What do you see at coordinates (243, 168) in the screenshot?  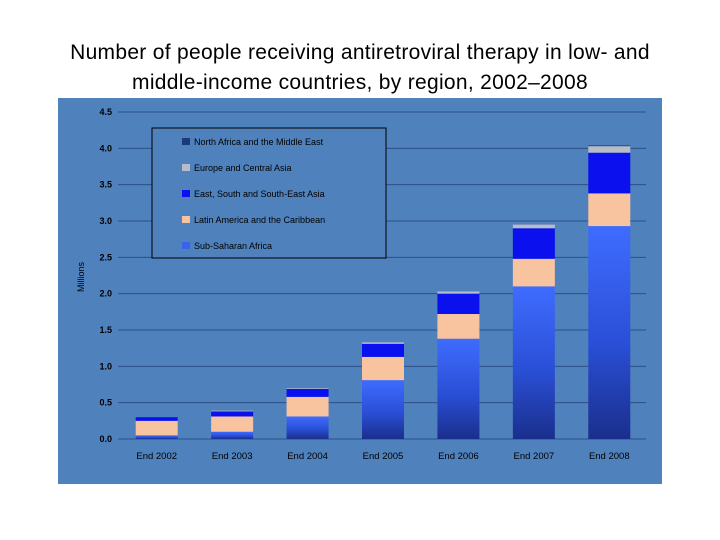 I see `legend-label: Europe and Central Asia` at bounding box center [243, 168].